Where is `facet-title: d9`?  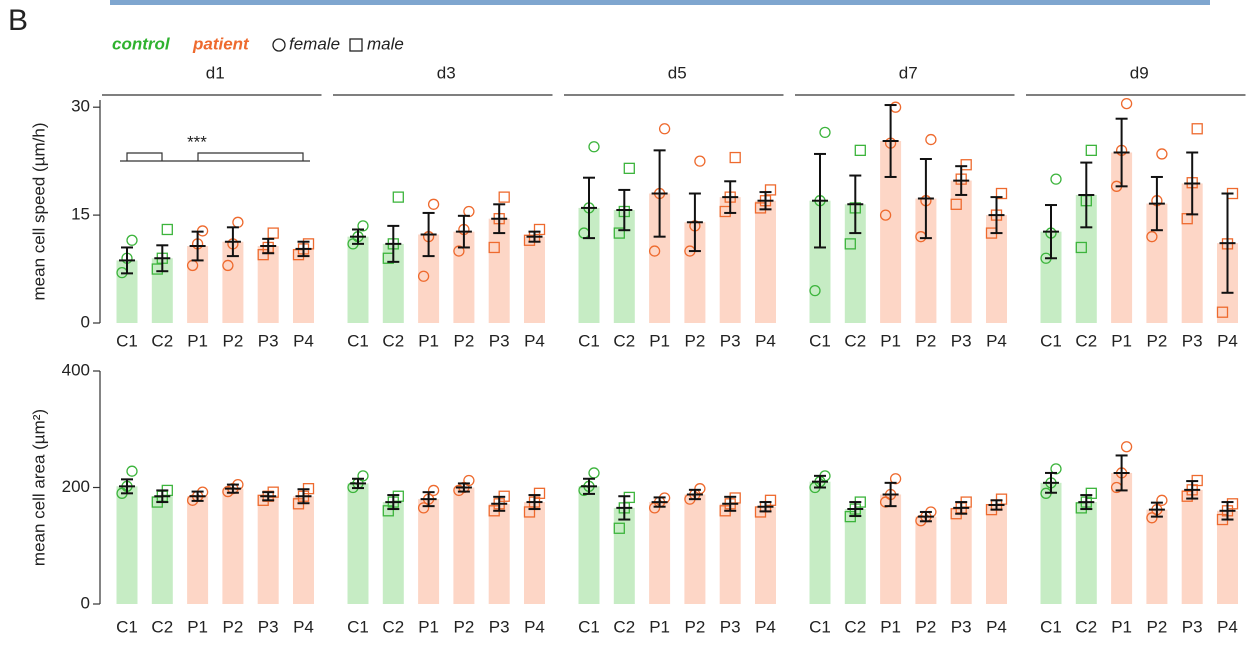 facet-title: d9 is located at coordinates (1139, 72).